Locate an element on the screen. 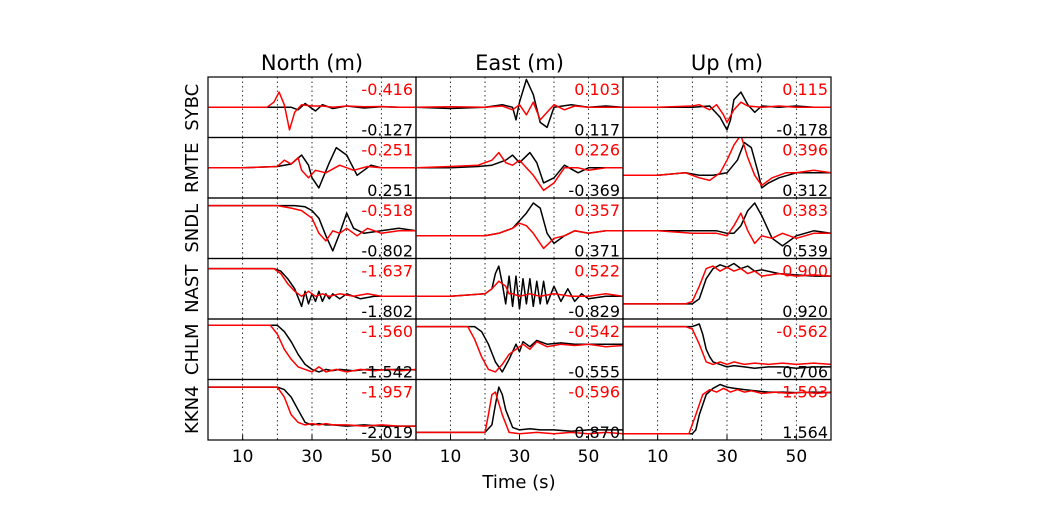 This screenshot has height=520, width=1038. row-label: NAST is located at coordinates (192, 288).